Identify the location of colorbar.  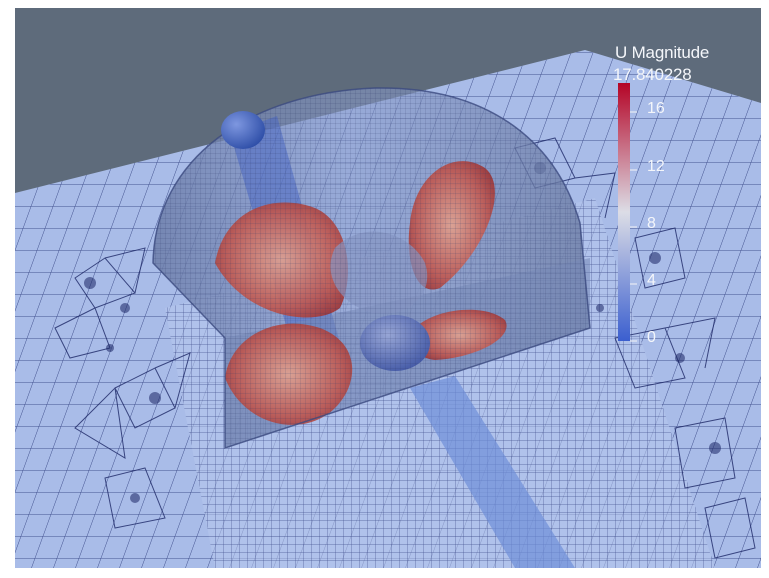
(624, 212).